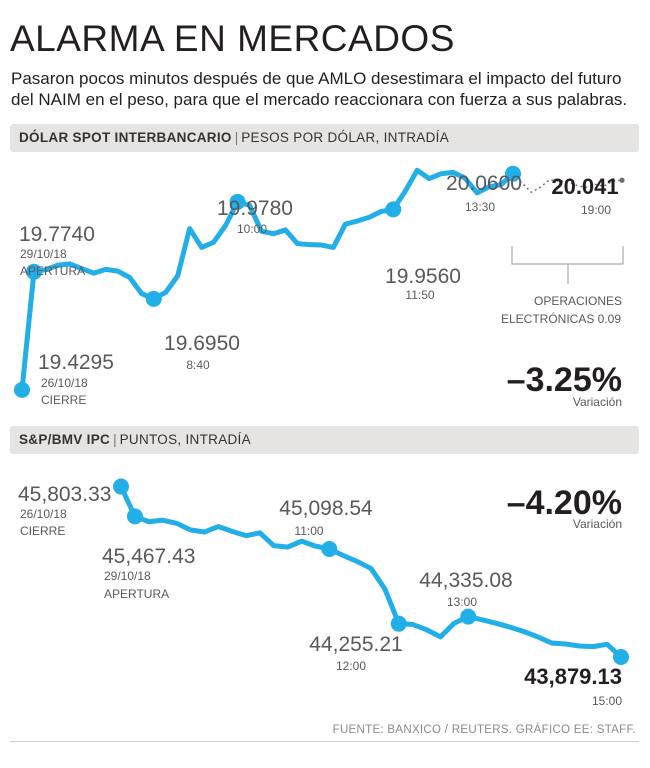 The image size is (650, 768). Describe the element at coordinates (564, 380) in the screenshot. I see `usd-change-value: –3.25%` at that location.